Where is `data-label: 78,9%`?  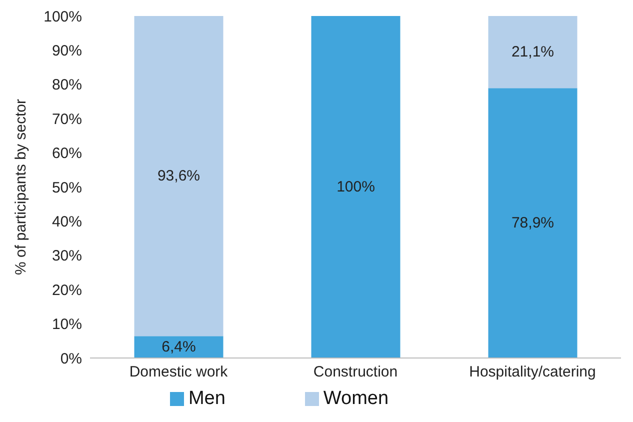 data-label: 78,9% is located at coordinates (532, 223).